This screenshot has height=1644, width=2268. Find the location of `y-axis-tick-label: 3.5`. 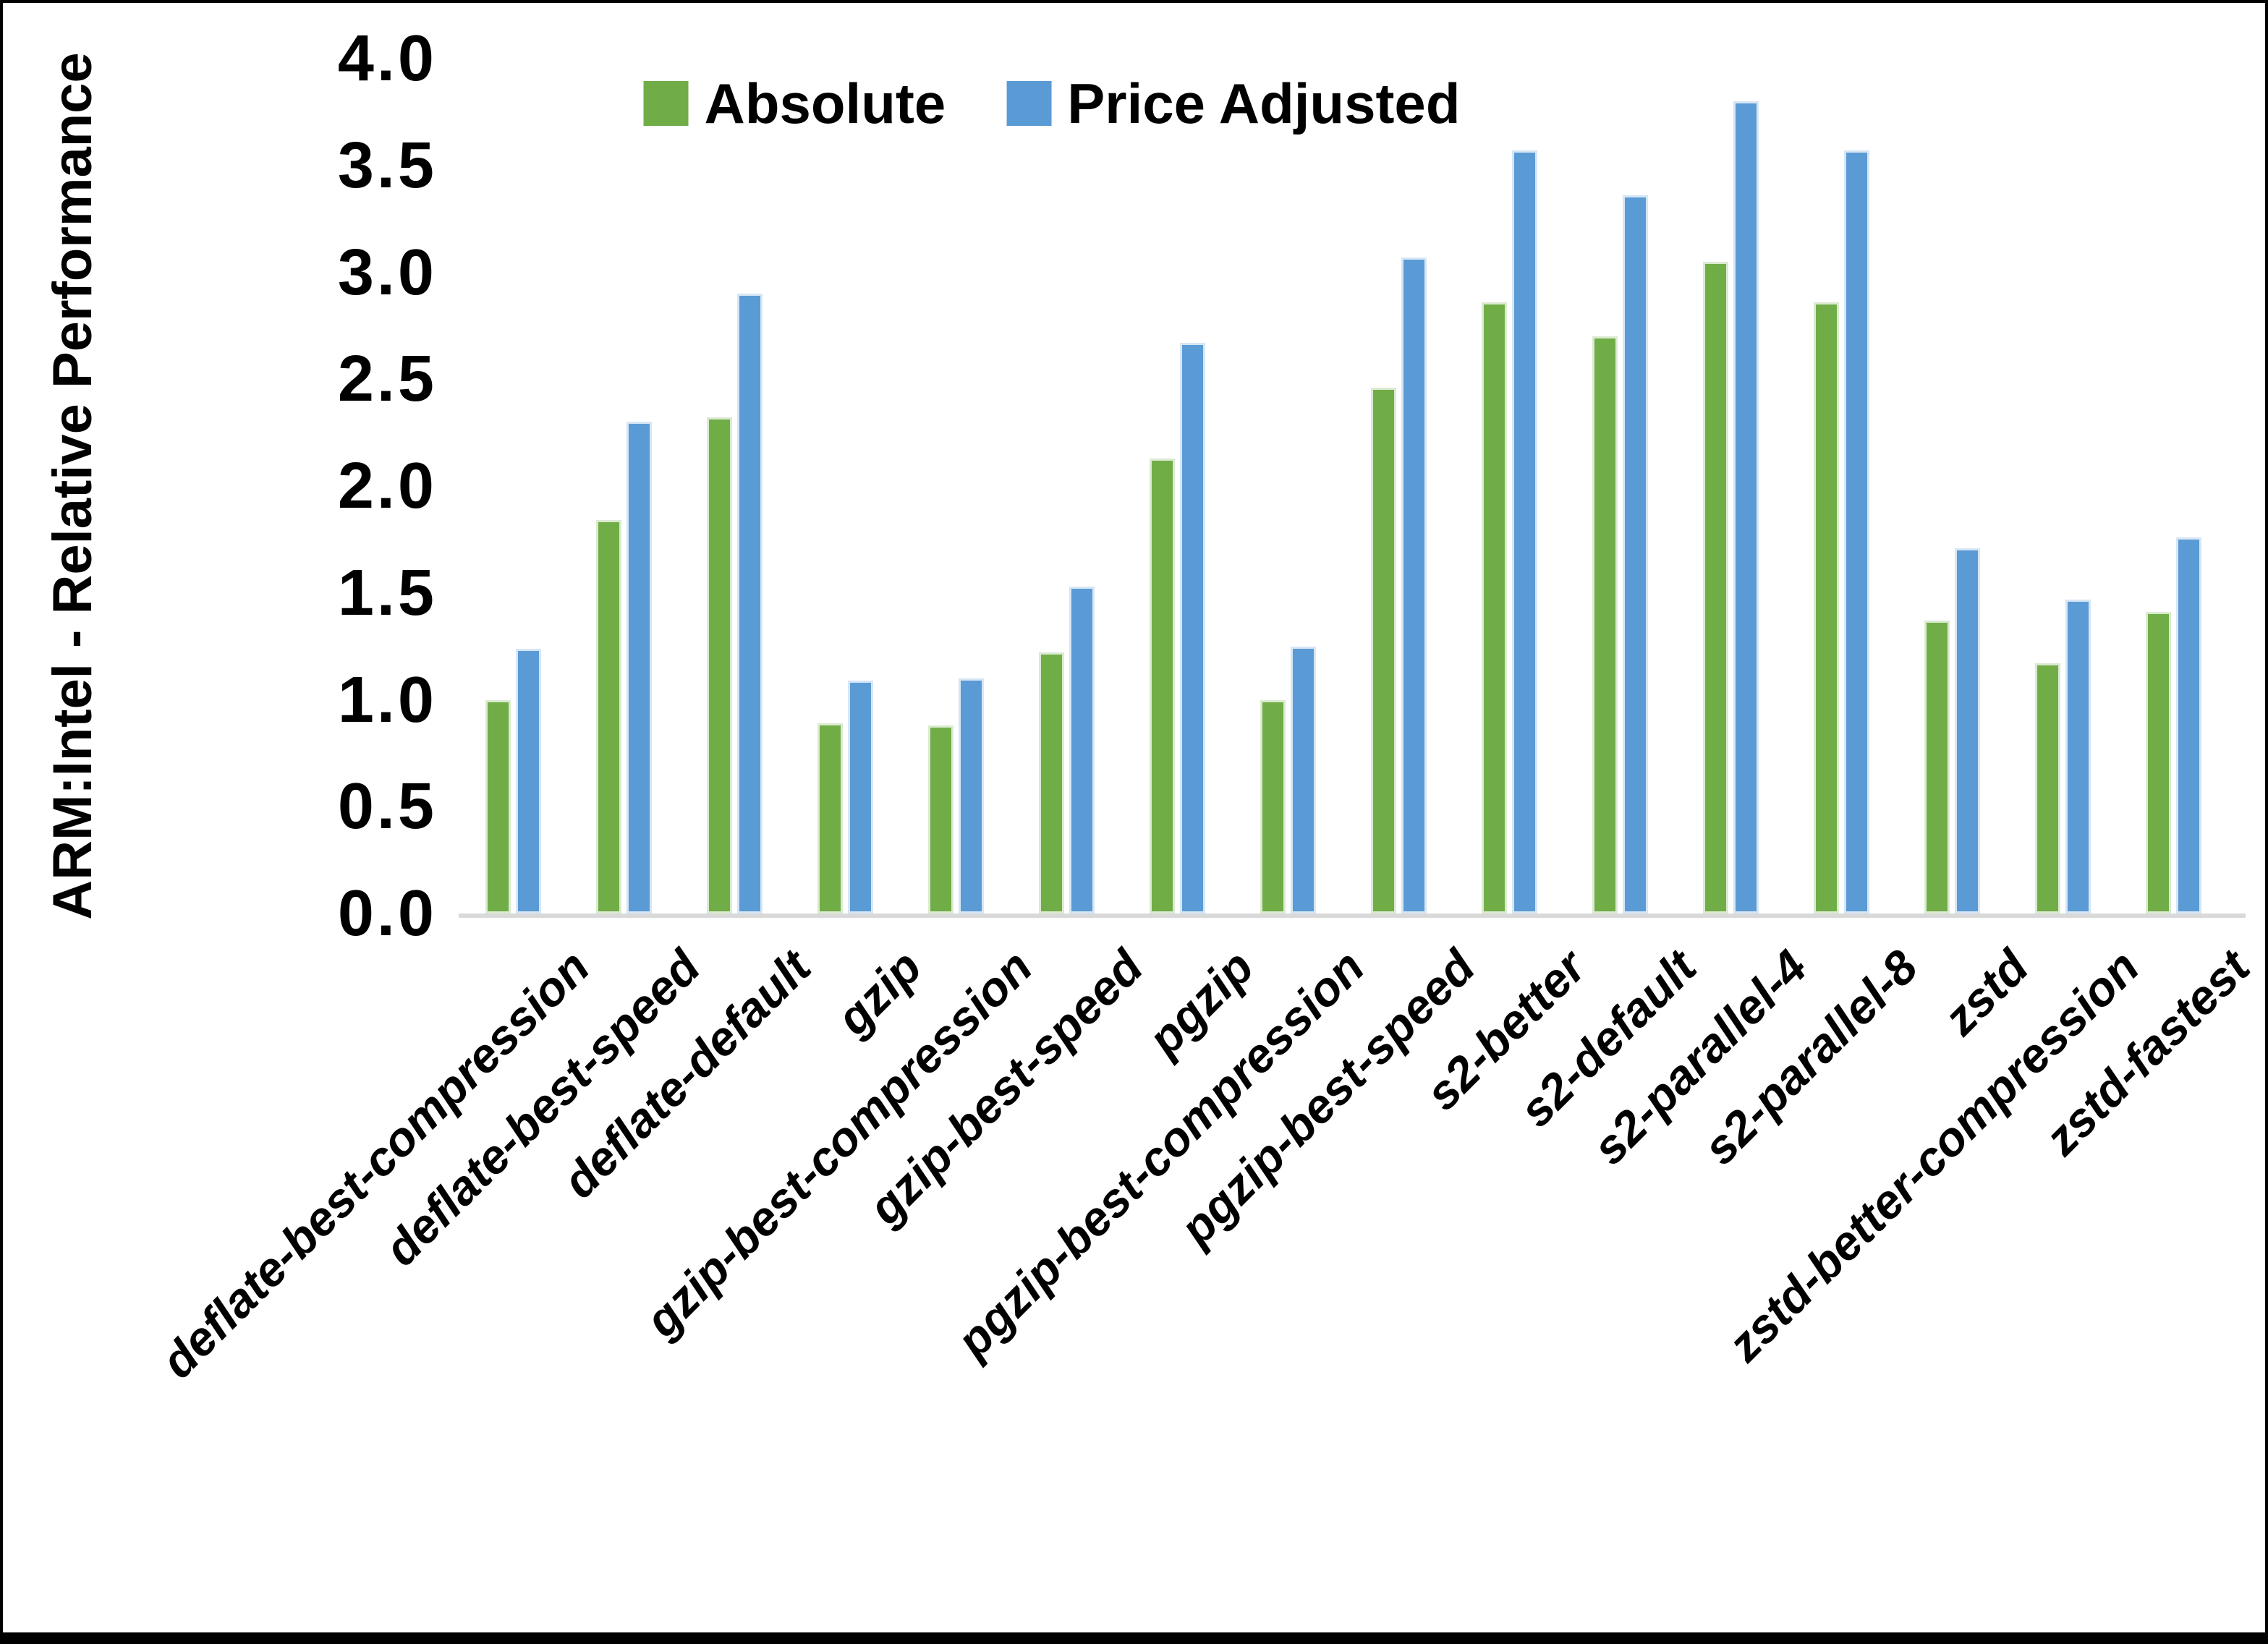

y-axis-tick-label: 3.5 is located at coordinates (387, 165).